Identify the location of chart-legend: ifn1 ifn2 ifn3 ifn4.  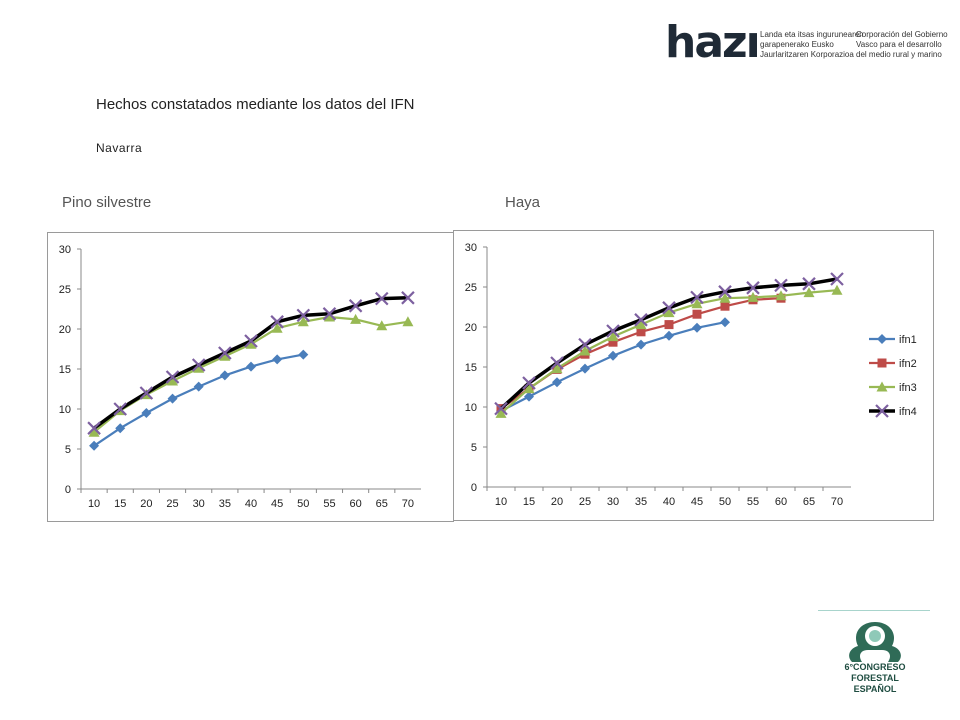
(893, 376).